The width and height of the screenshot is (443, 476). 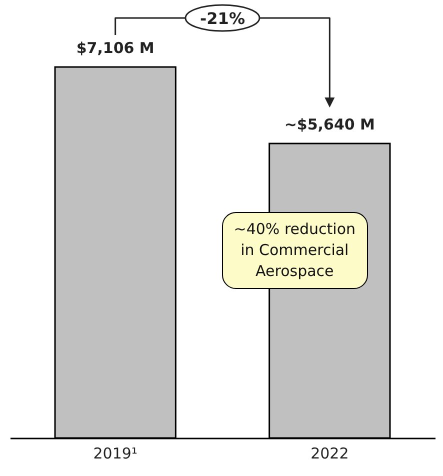 What do you see at coordinates (115, 453) in the screenshot?
I see `x-tick-label: 2019¹` at bounding box center [115, 453].